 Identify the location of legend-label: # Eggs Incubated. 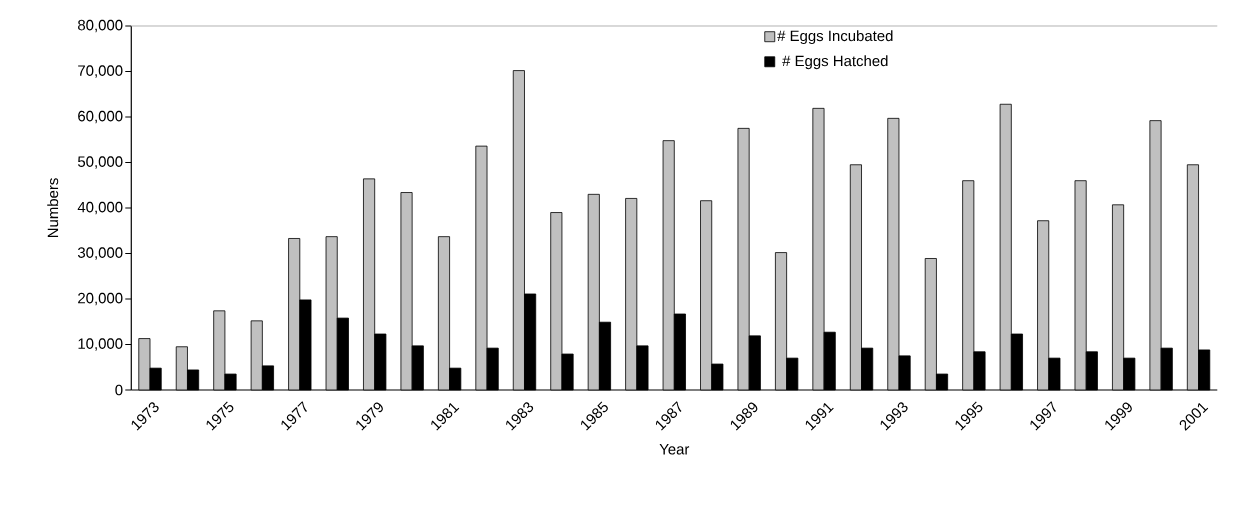
(835, 37).